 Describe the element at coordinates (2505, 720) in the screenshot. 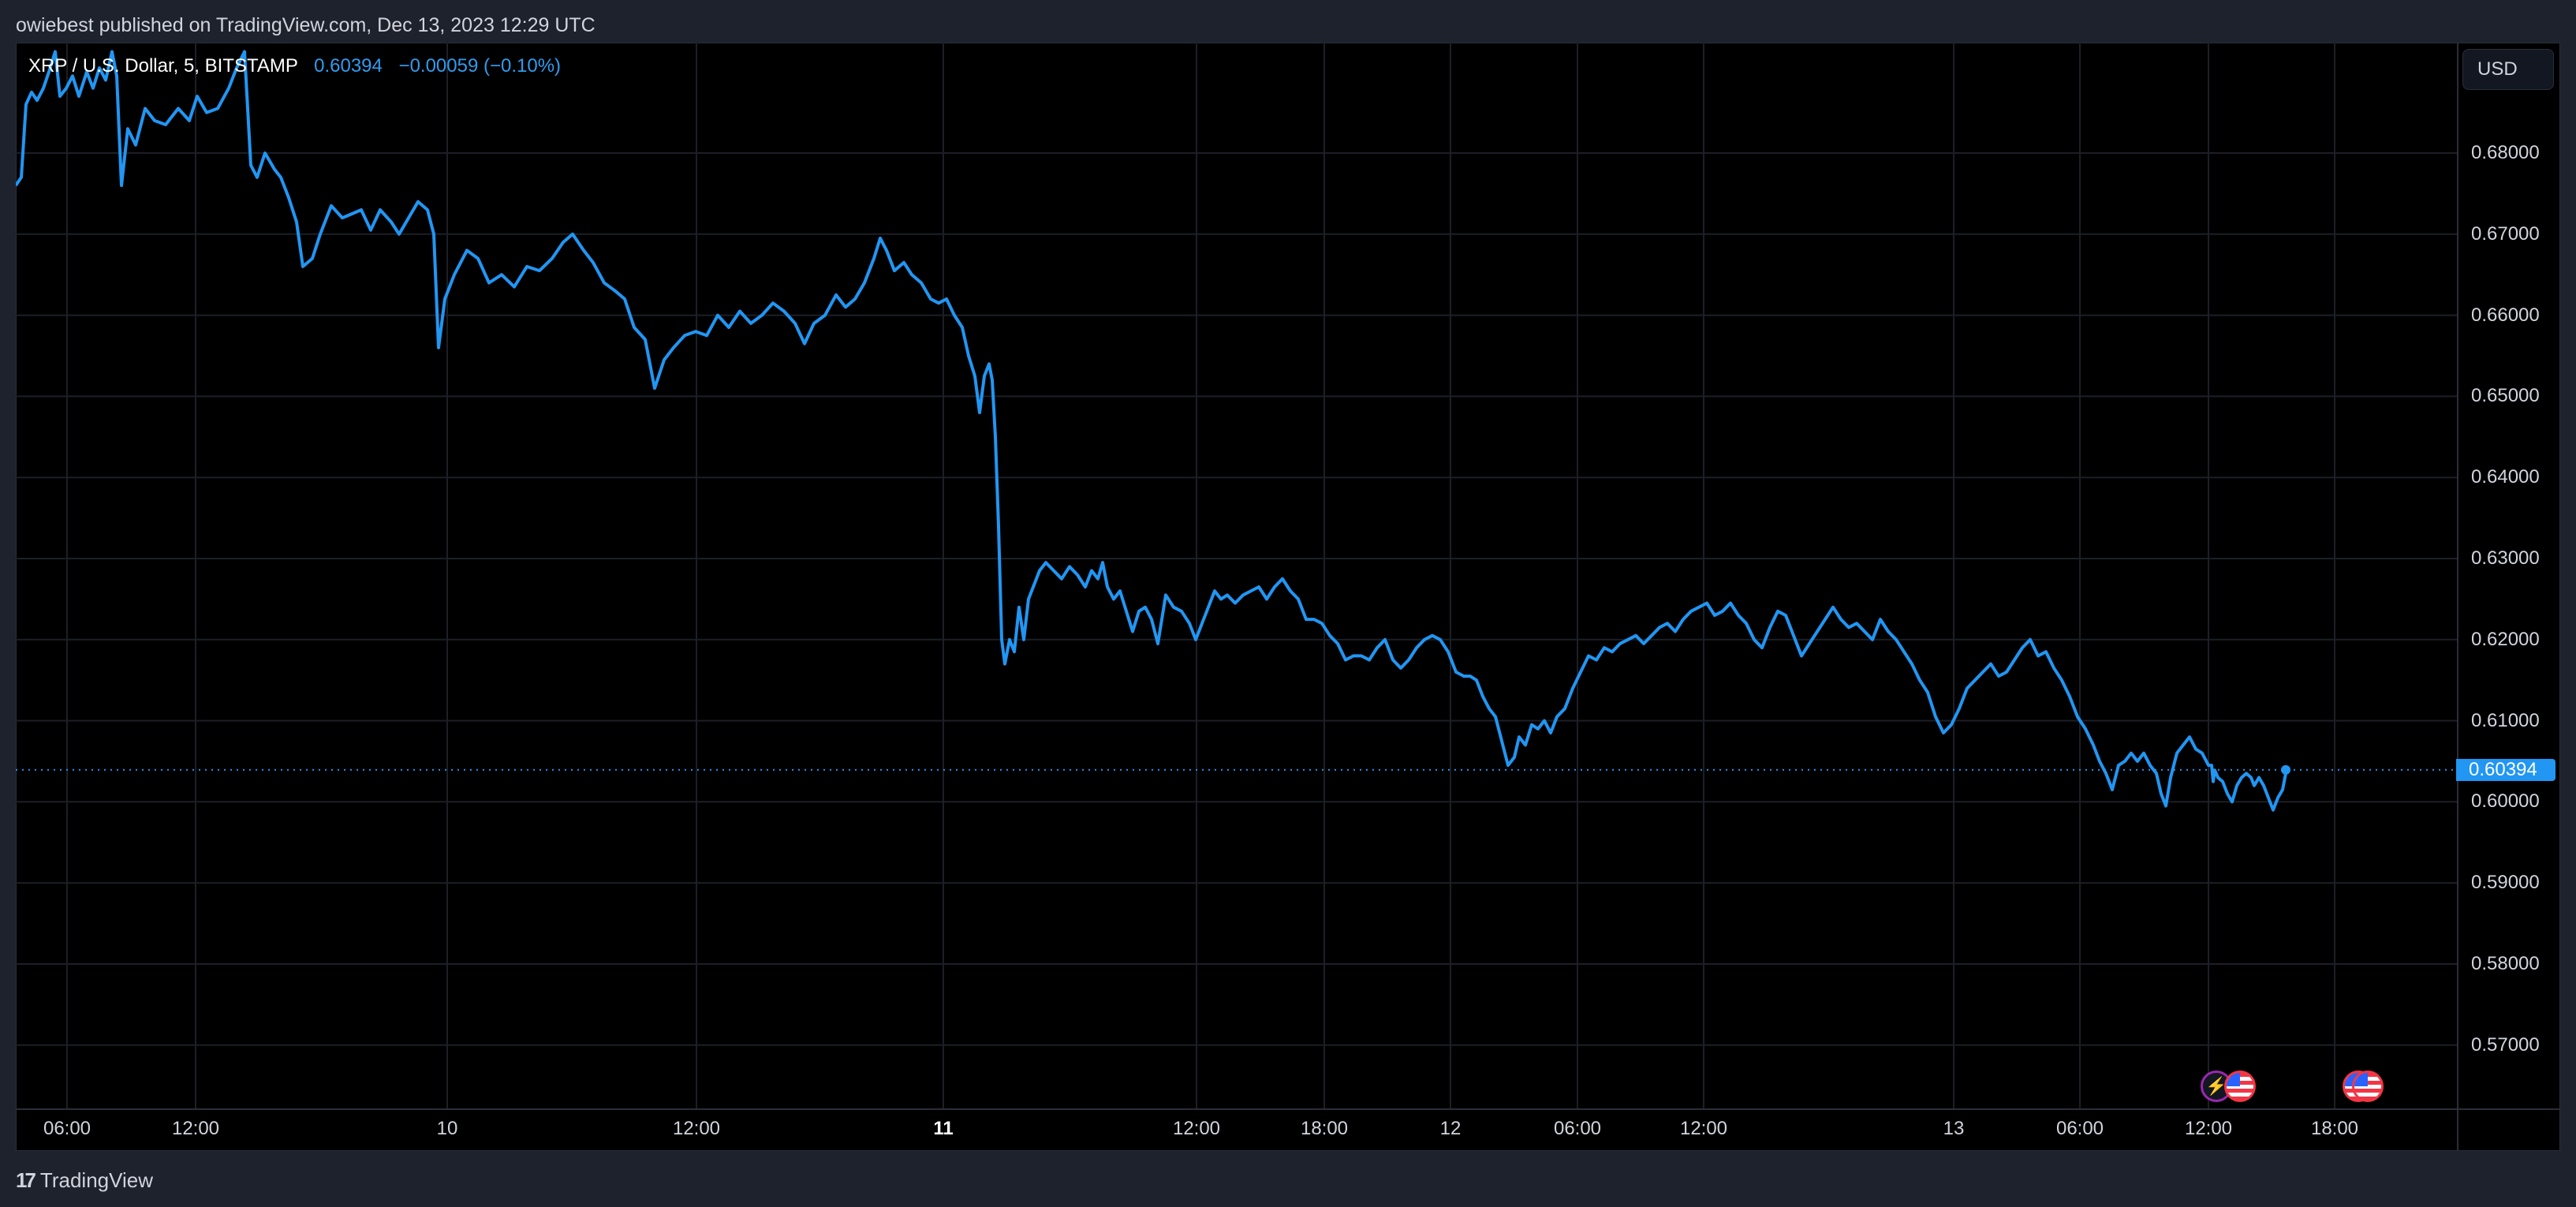

I see `price-tick-label: 0.61000` at that location.